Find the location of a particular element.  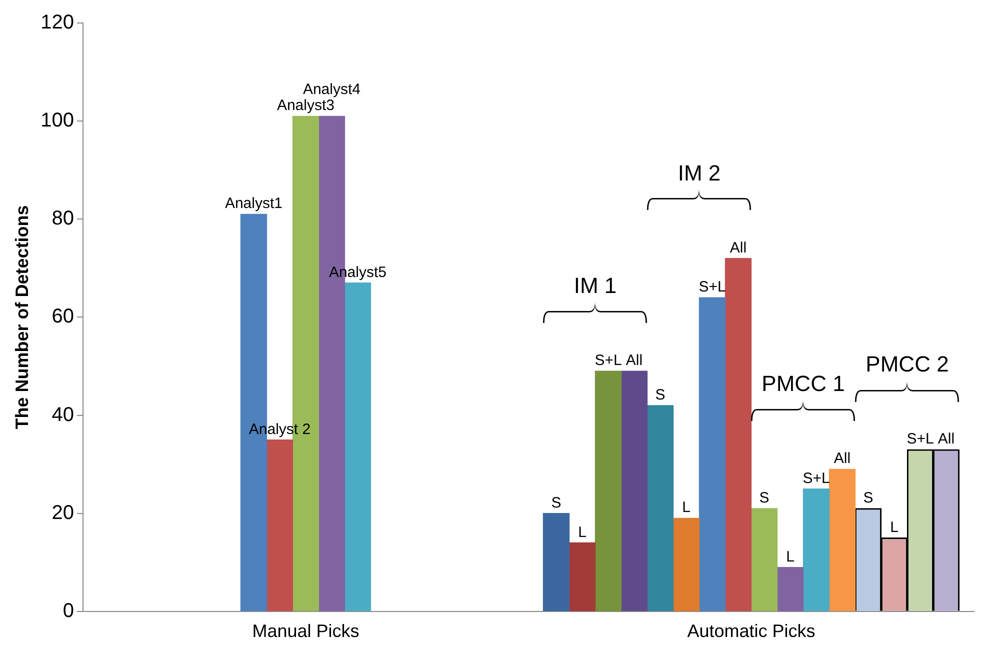

annotation: IM 1 is located at coordinates (595, 285).